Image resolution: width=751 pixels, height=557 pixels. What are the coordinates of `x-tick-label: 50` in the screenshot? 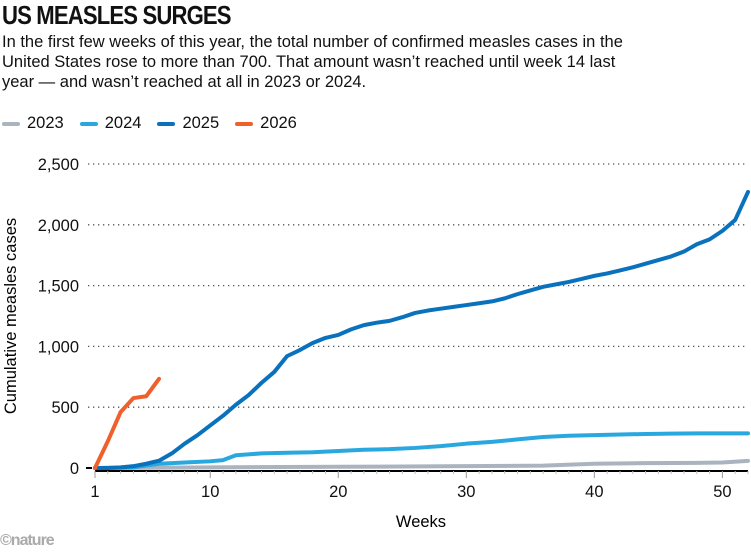 It's located at (722, 492).